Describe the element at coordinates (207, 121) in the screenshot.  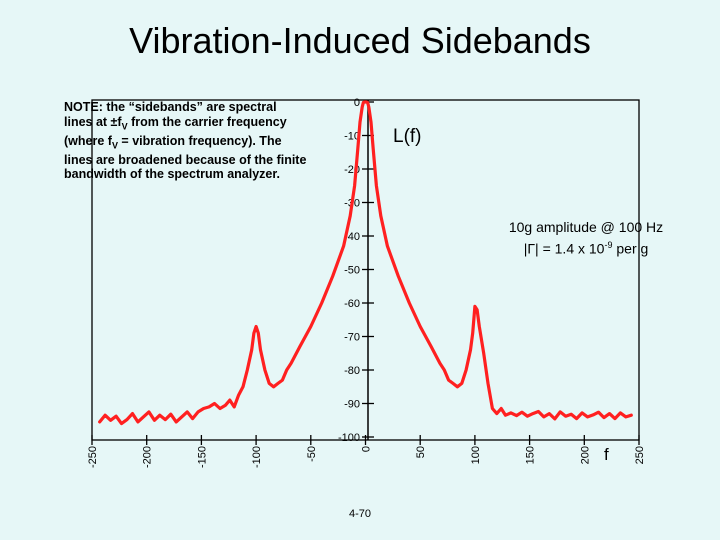
I see `note-line-2b: from the carrier frequency` at that location.